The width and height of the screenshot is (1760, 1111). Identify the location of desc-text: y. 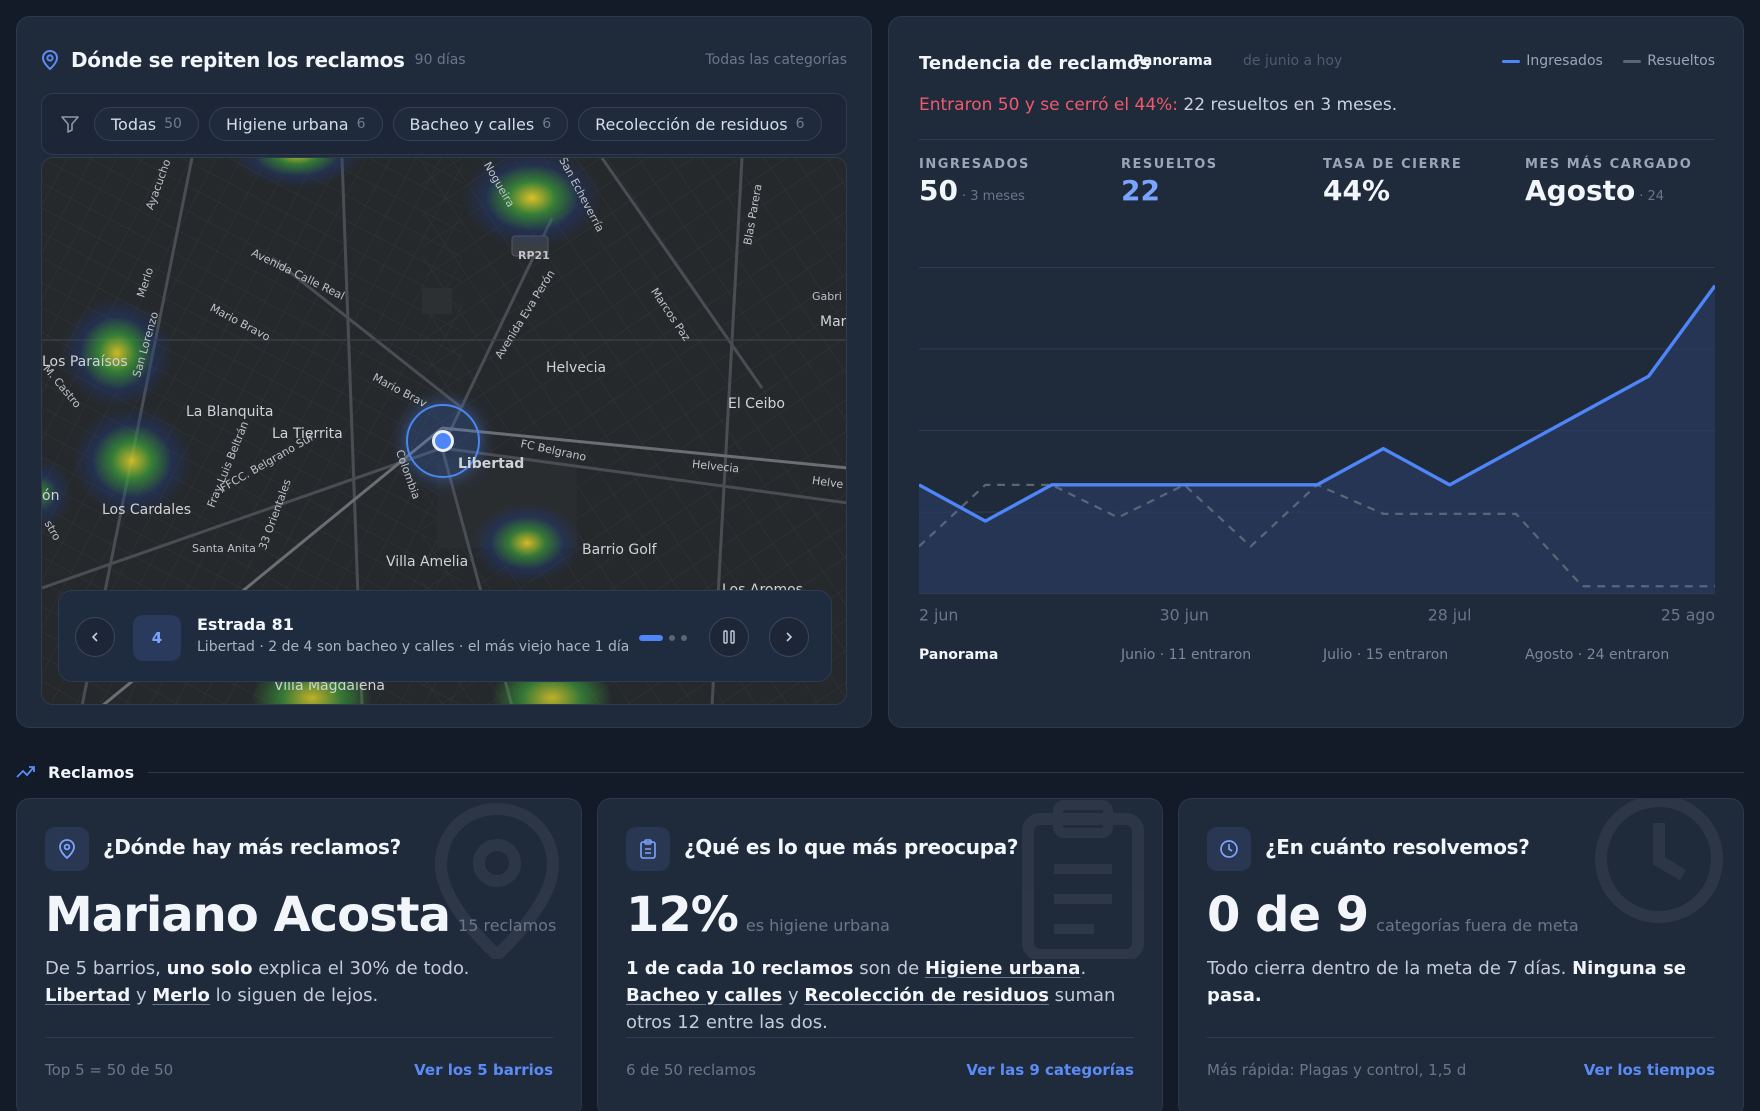
(141, 995).